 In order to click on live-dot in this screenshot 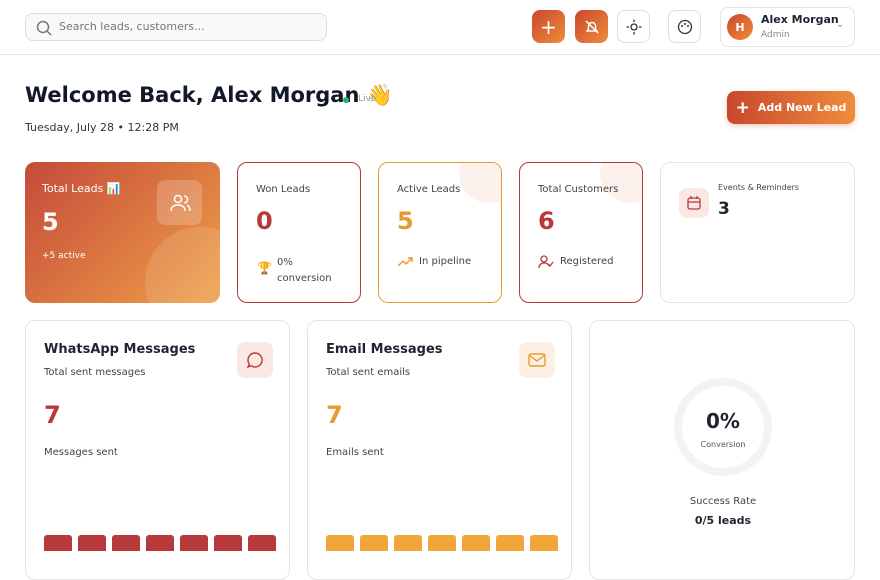, I will do `click(346, 100)`.